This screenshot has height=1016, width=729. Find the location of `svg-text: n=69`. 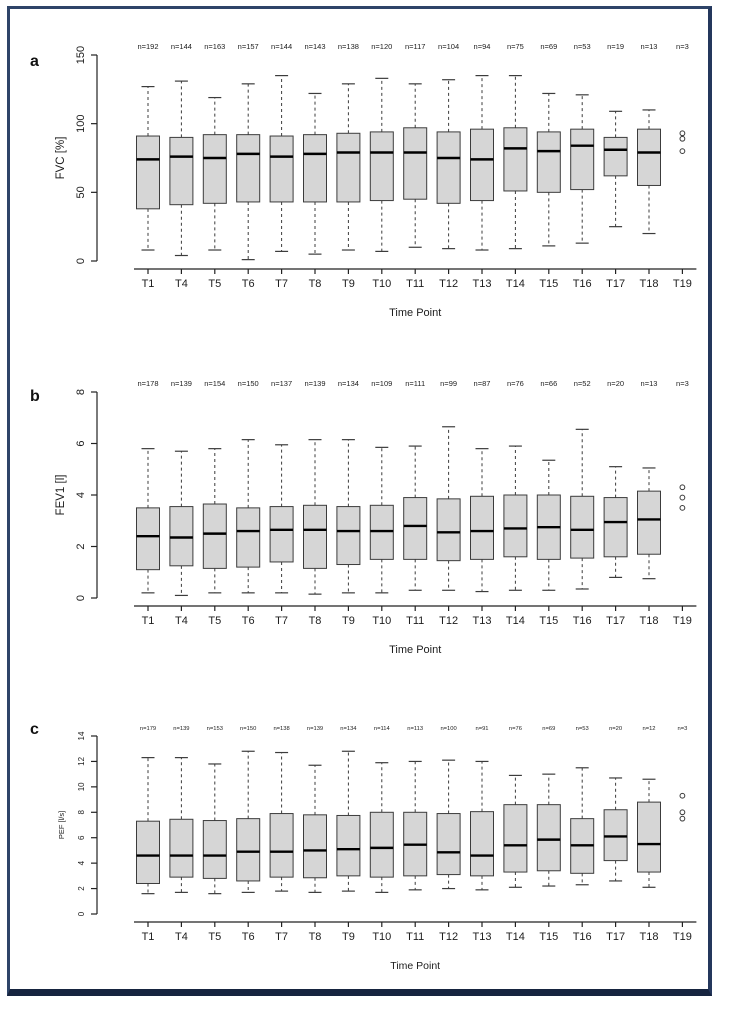

svg-text: n=69 is located at coordinates (548, 729).